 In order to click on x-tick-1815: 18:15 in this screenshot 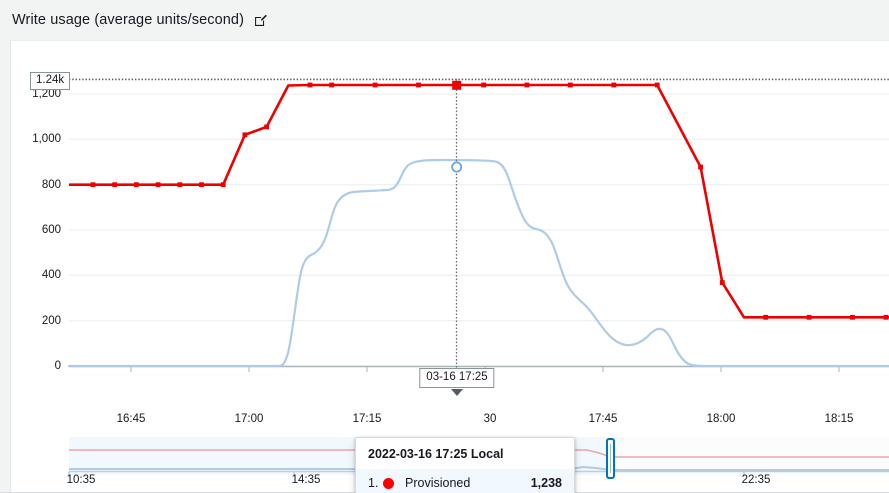, I will do `click(839, 419)`.